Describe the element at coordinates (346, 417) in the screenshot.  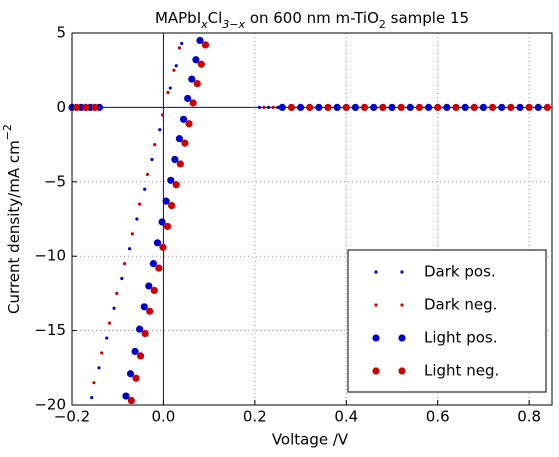
I see `x-tick-label: 0.4` at that location.